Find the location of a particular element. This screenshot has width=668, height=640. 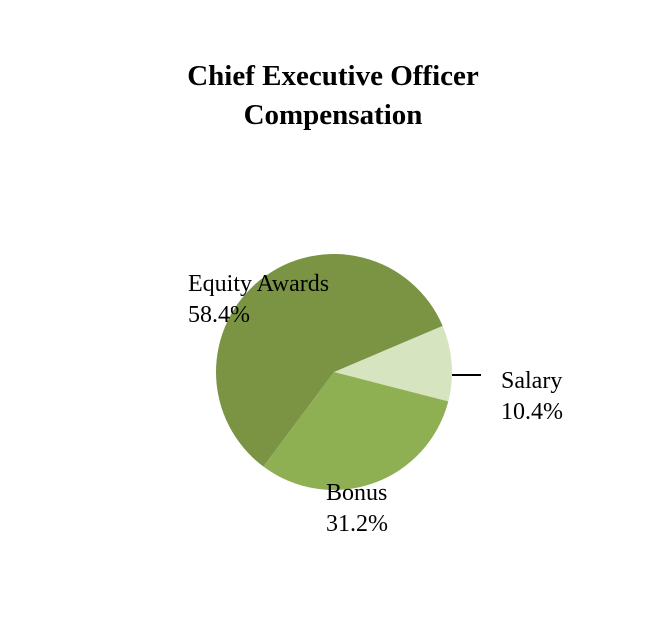

slice-label-bonus: Bonus is located at coordinates (356, 493).